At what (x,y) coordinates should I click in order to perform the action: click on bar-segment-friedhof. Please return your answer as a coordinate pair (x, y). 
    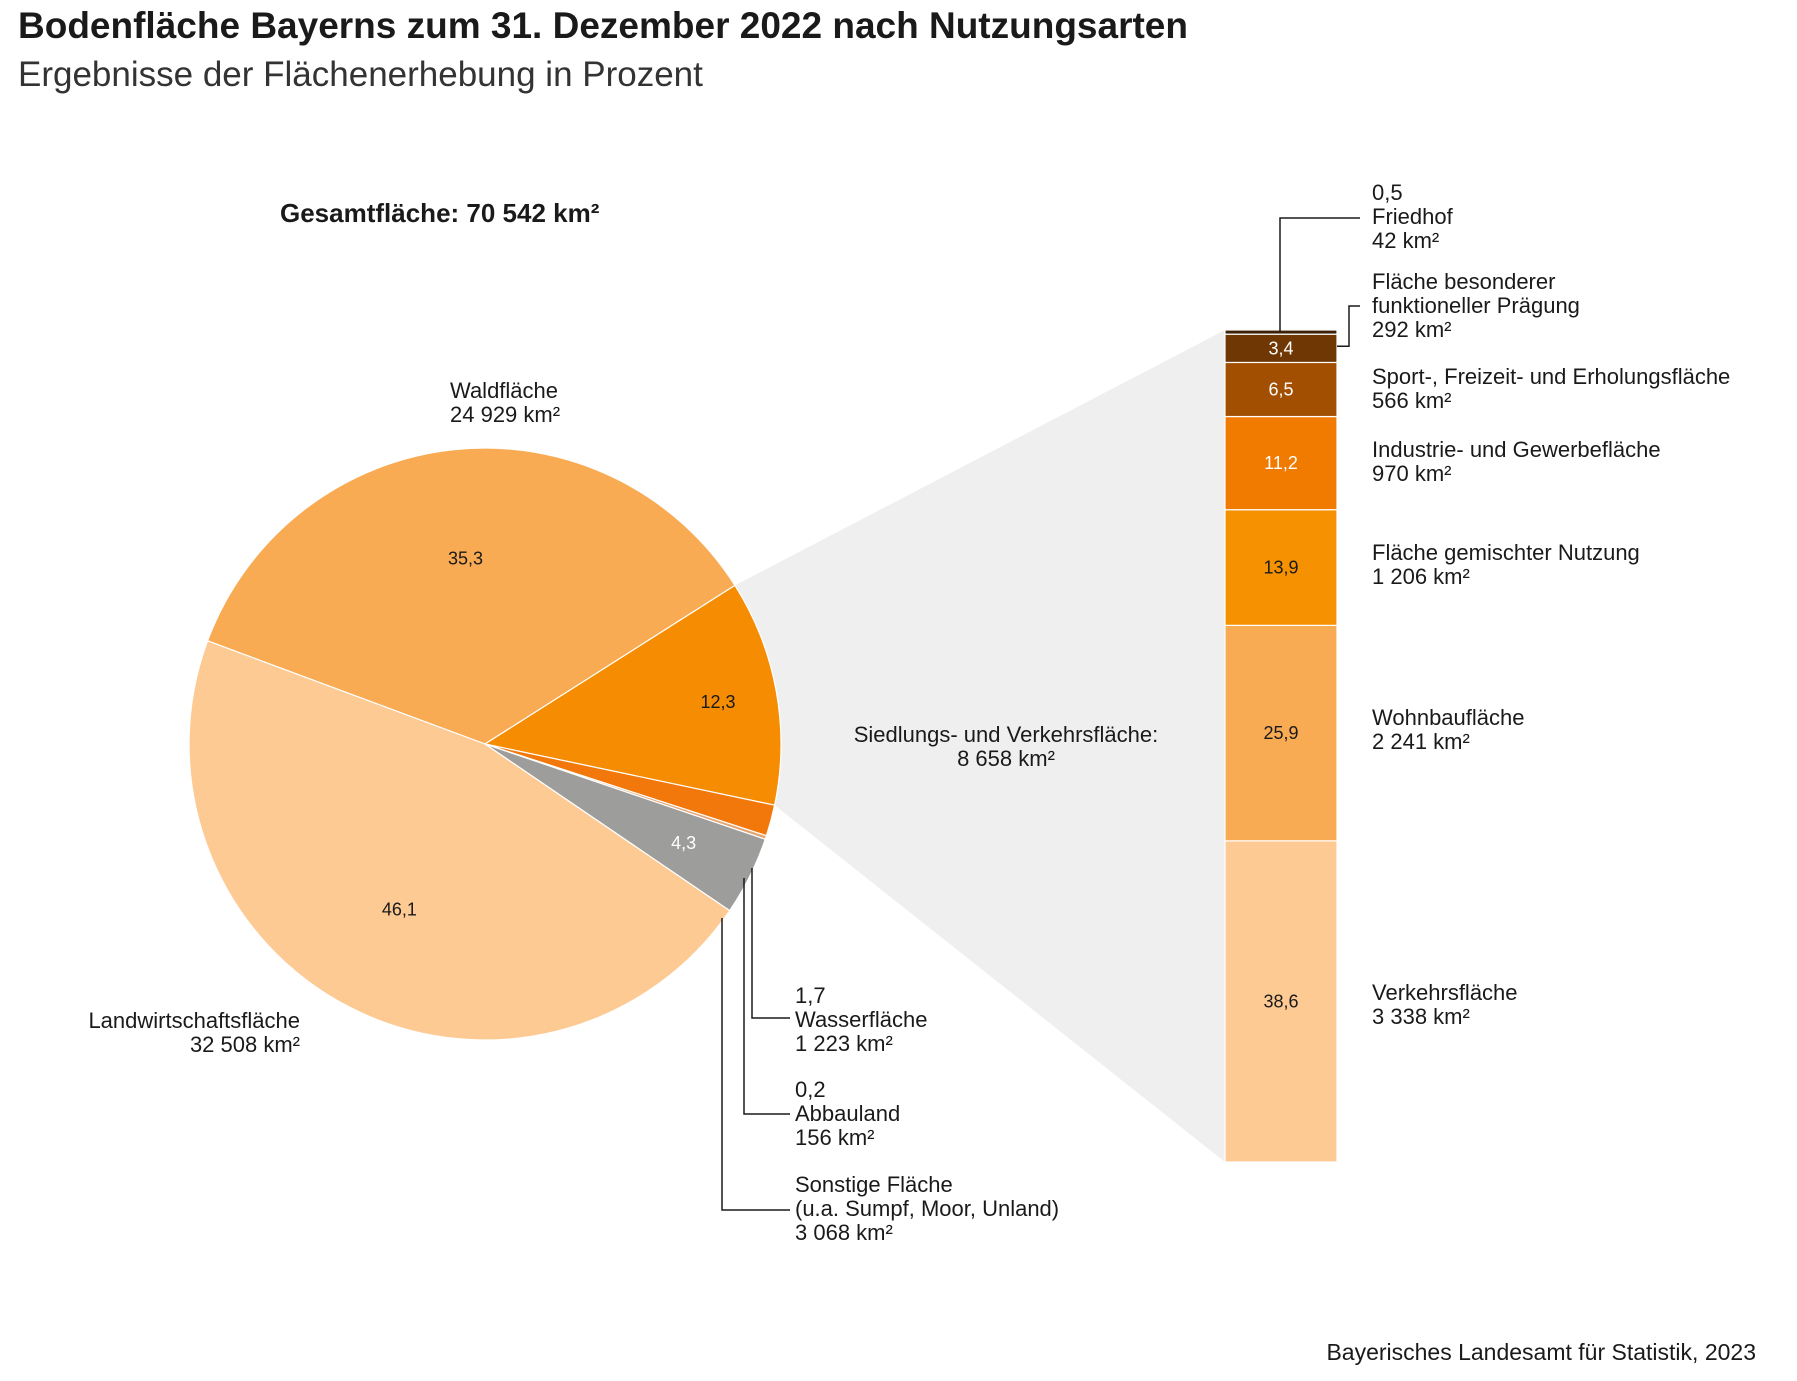
    Looking at the image, I should click on (1281, 332).